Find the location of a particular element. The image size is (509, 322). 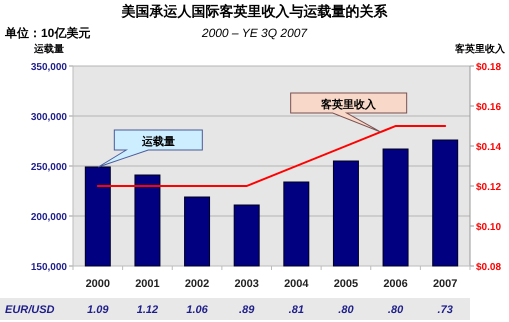

x-tick-label: 2002 is located at coordinates (197, 284).